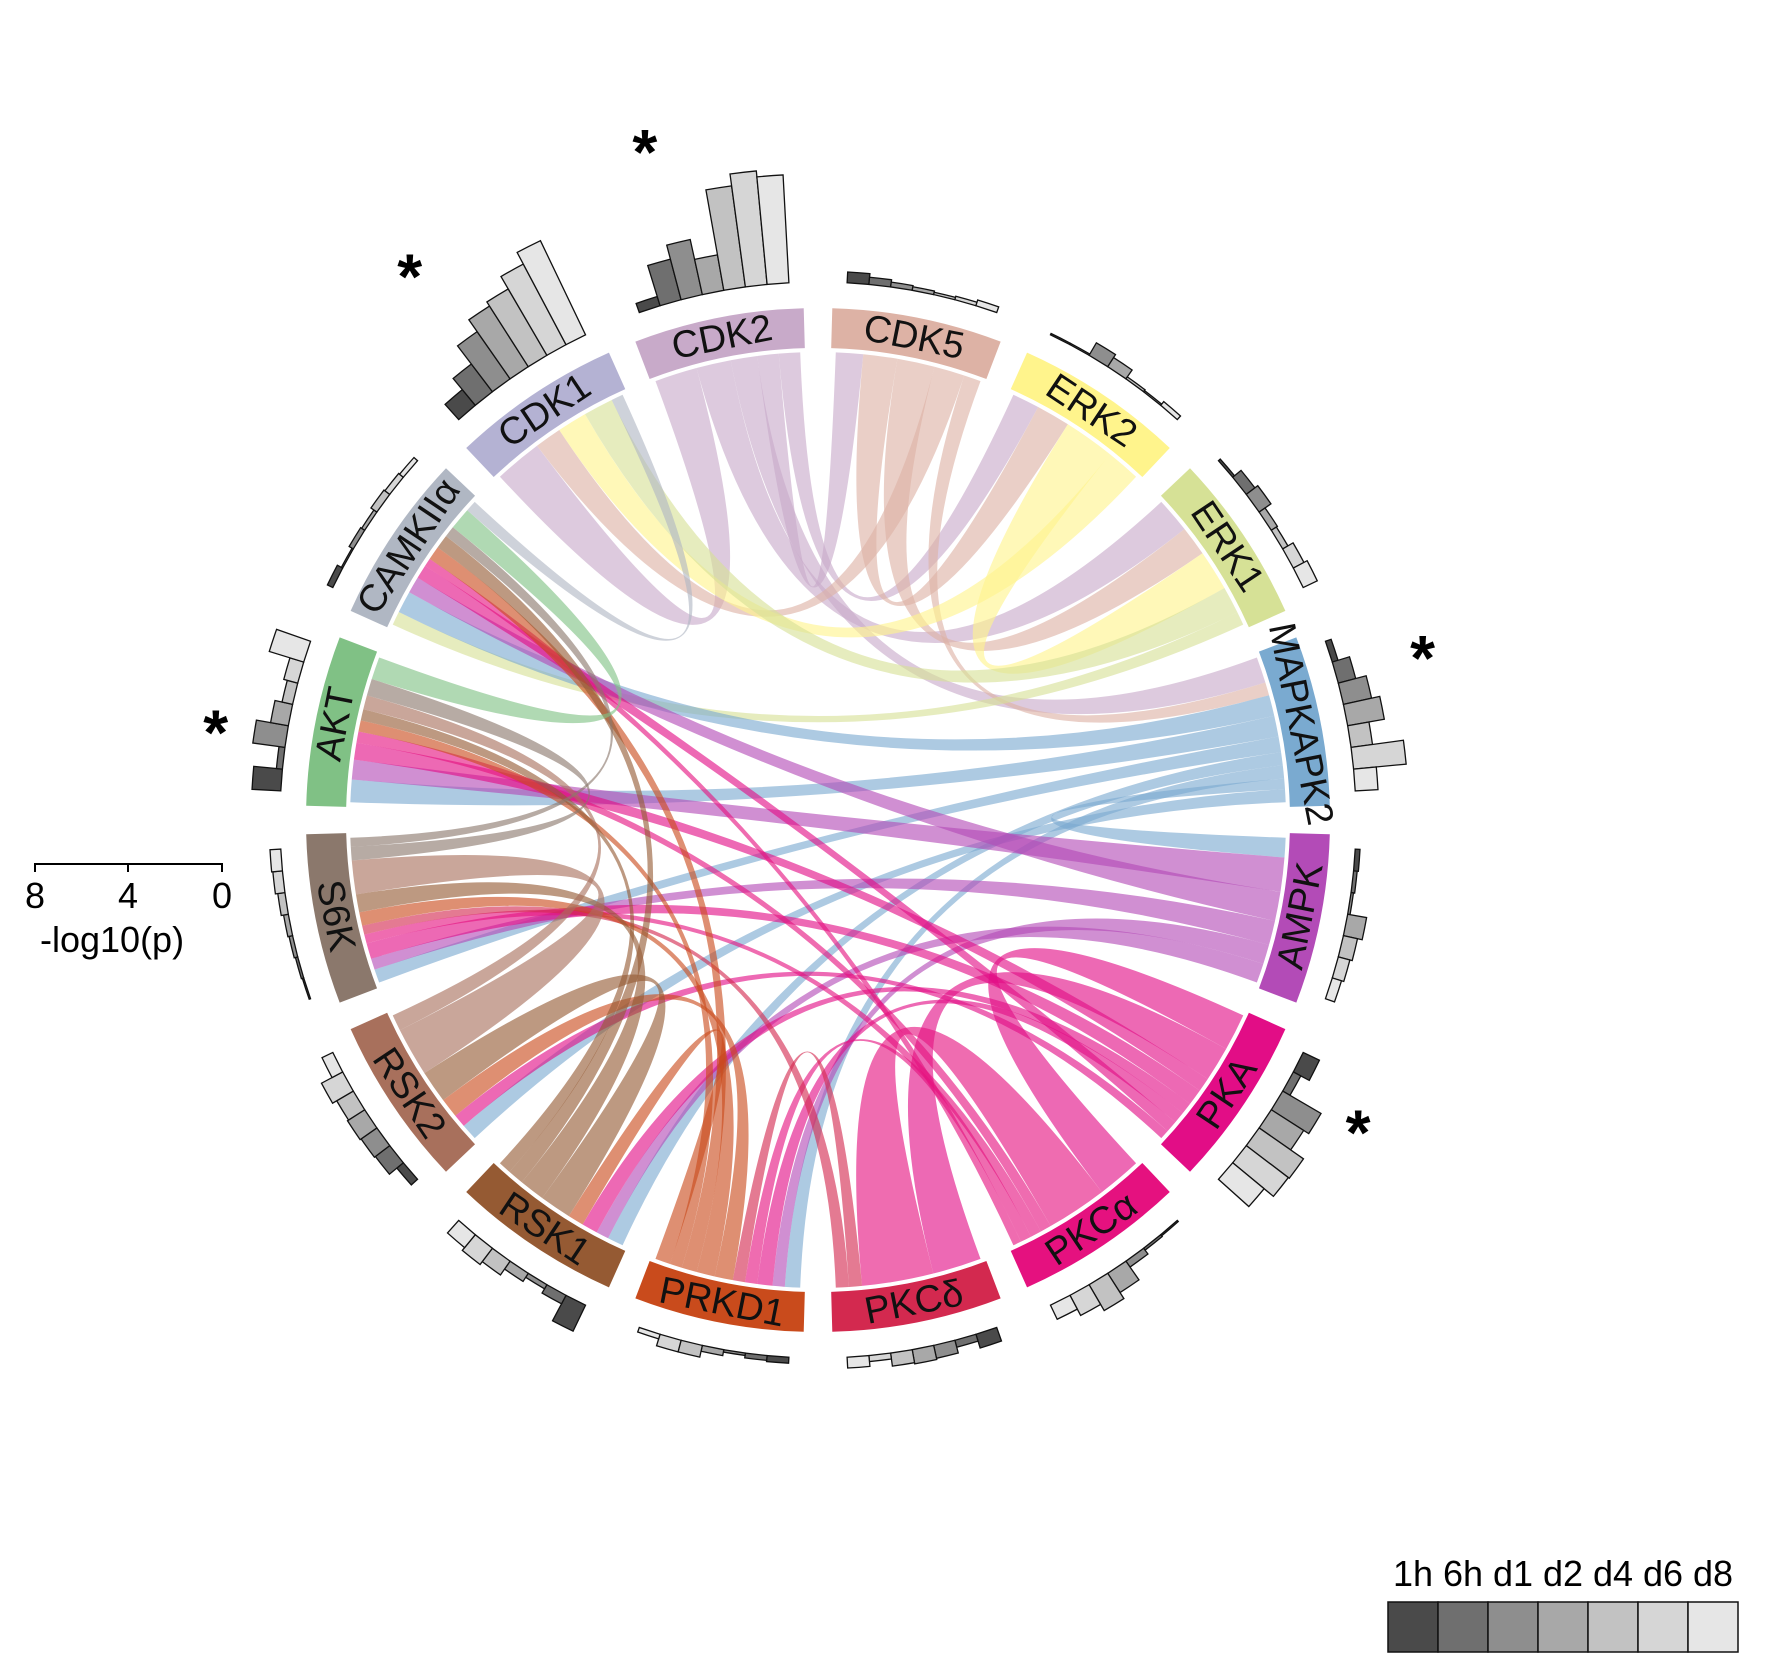  Describe the element at coordinates (1613, 1573) in the screenshot. I see `legend-label: d4` at that location.